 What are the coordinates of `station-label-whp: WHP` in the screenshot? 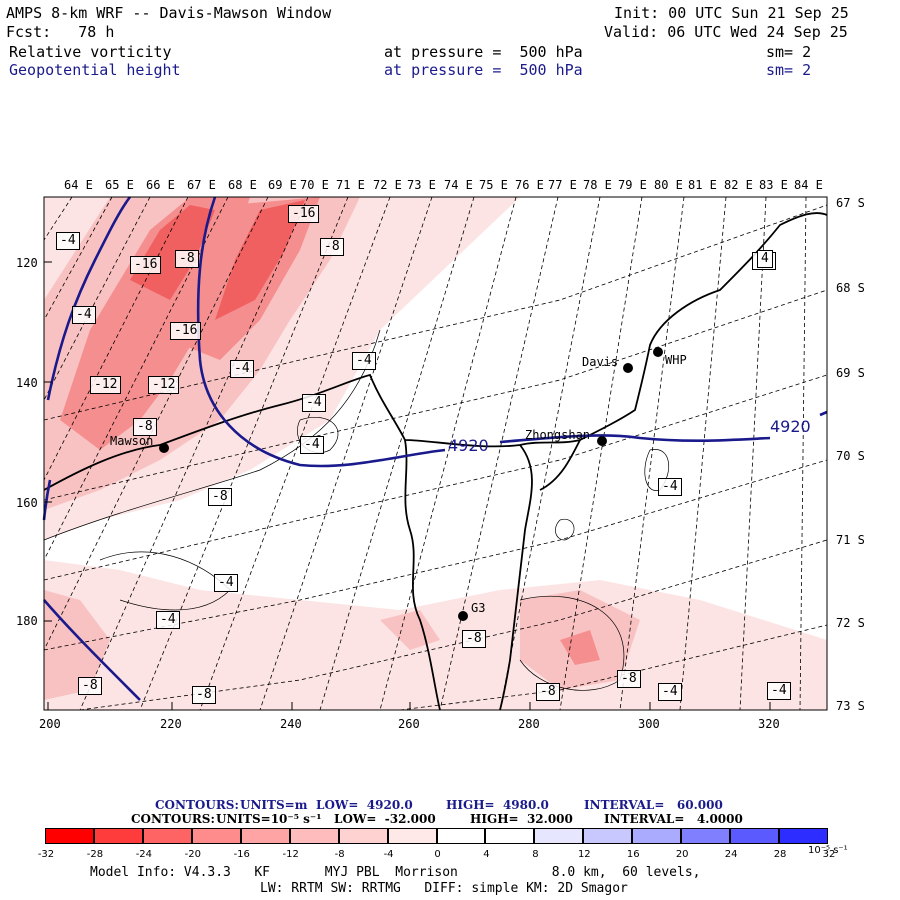 It's located at (676, 360).